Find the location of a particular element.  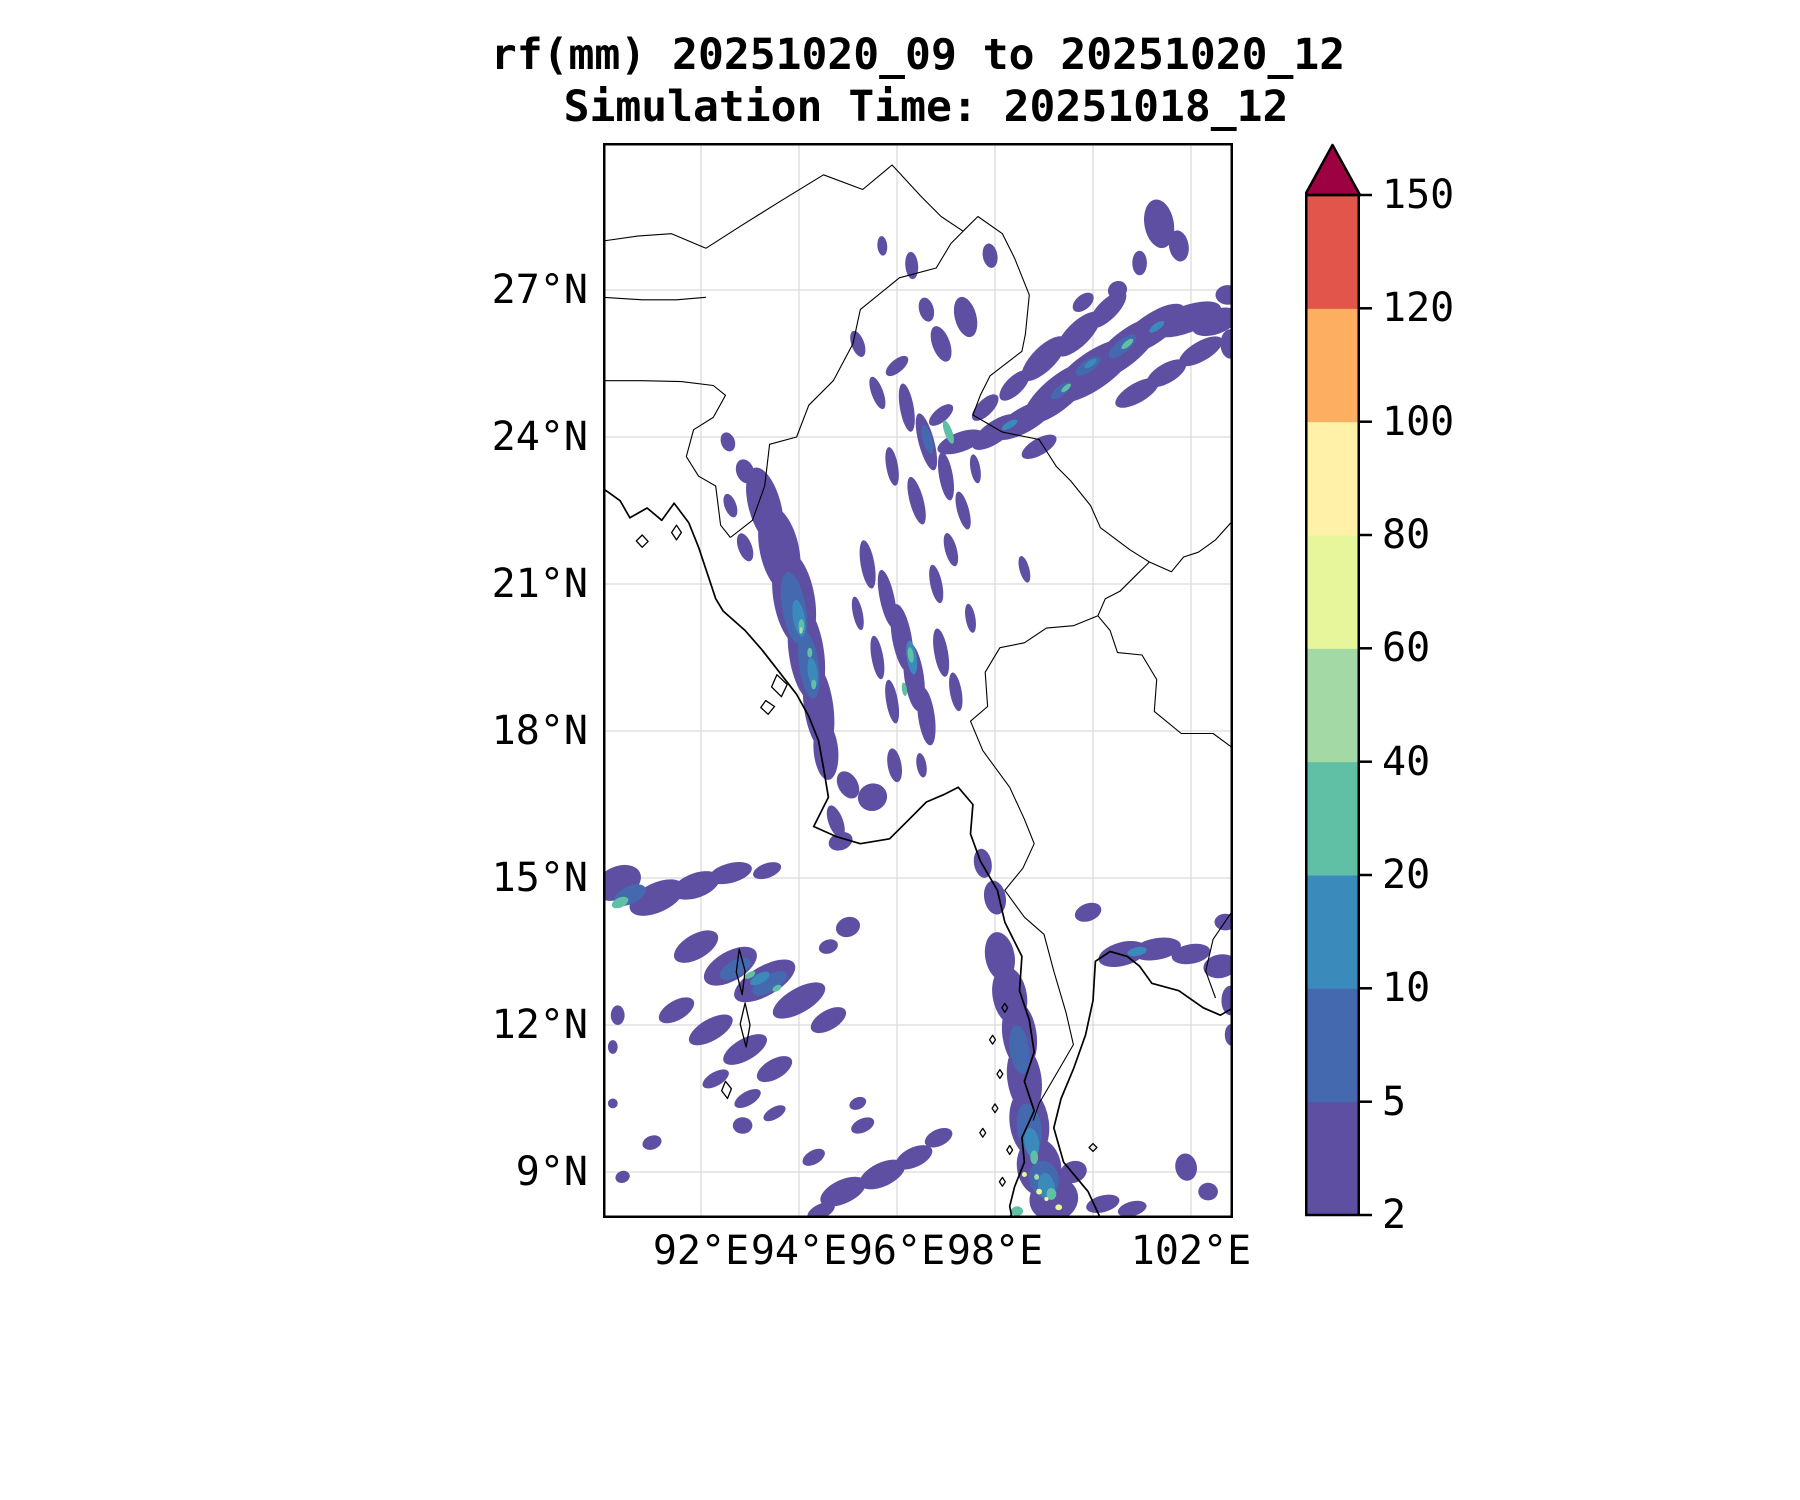

y-tick-label: 9°N is located at coordinates (551, 1172).